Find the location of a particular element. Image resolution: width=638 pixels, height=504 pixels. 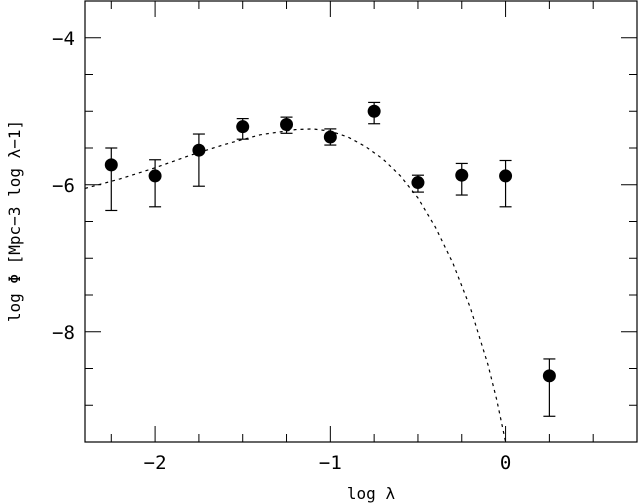

x-tick-label: −2 is located at coordinates (155, 463).